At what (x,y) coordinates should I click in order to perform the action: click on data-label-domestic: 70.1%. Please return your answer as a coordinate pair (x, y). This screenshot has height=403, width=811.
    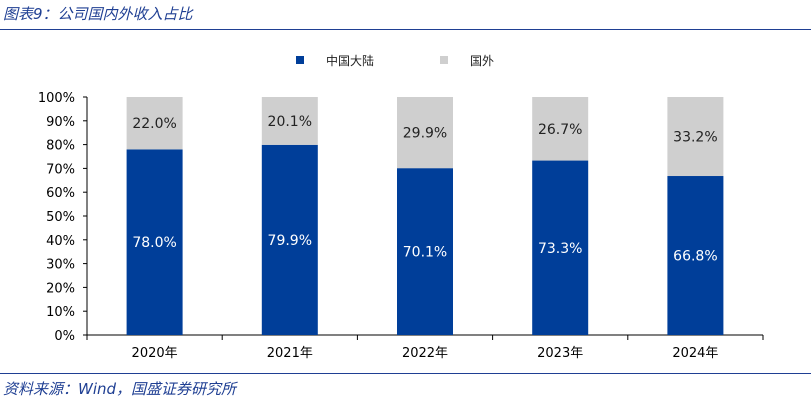
    Looking at the image, I should click on (425, 253).